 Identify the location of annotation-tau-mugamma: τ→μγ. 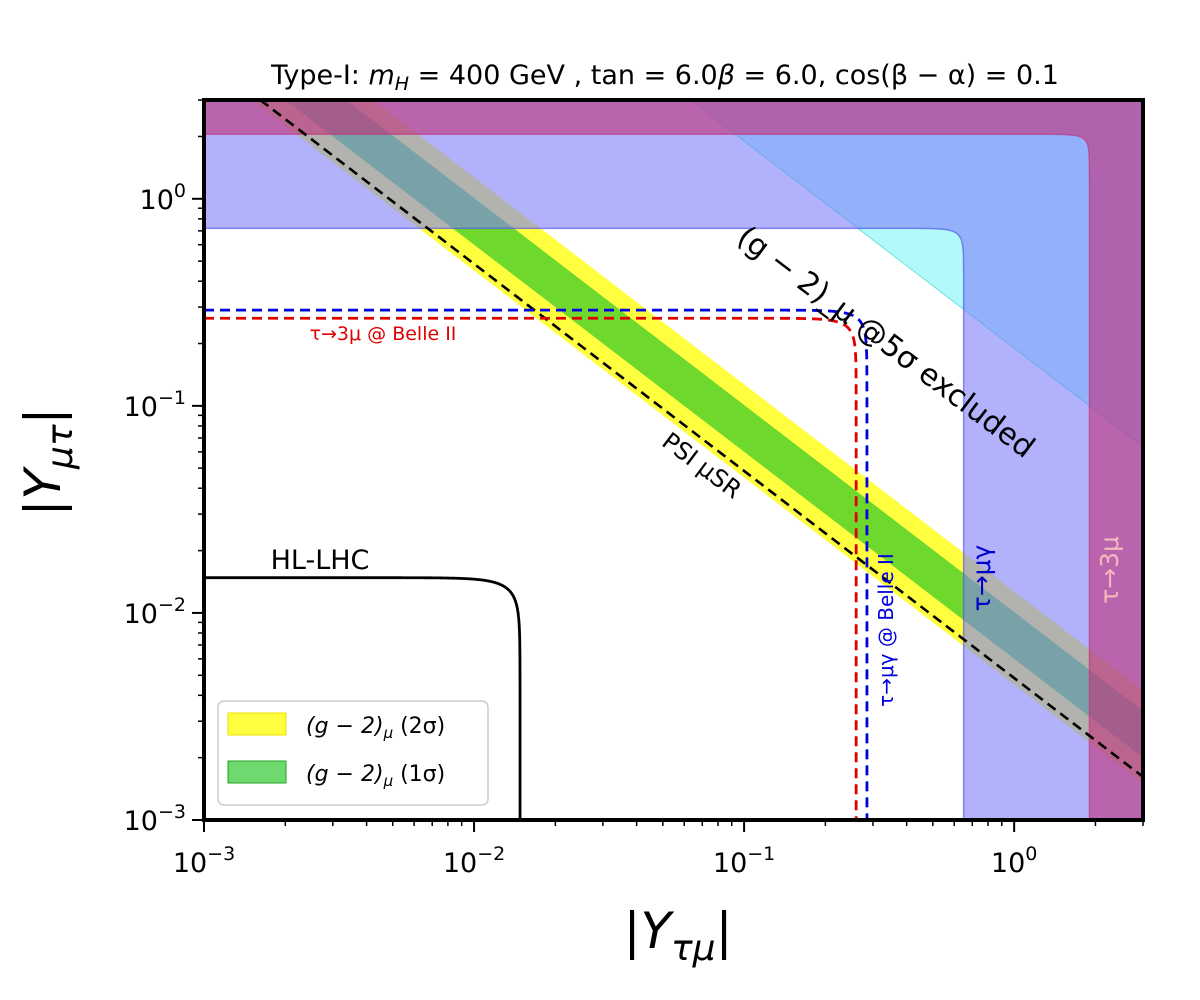
(981, 577).